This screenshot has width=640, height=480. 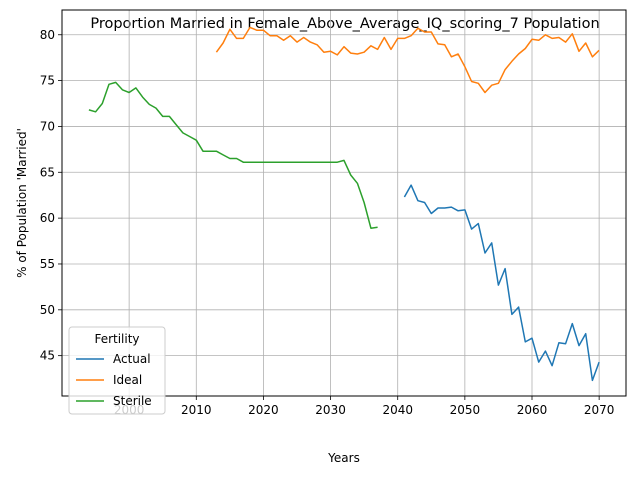 What do you see at coordinates (263, 410) in the screenshot?
I see `x-tick-label: 2020` at bounding box center [263, 410].